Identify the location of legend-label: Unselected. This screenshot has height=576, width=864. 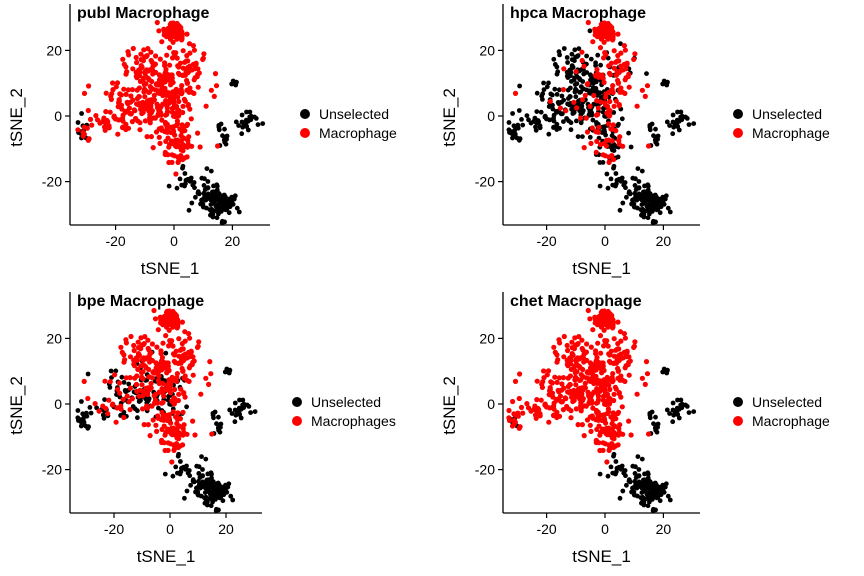
(787, 402).